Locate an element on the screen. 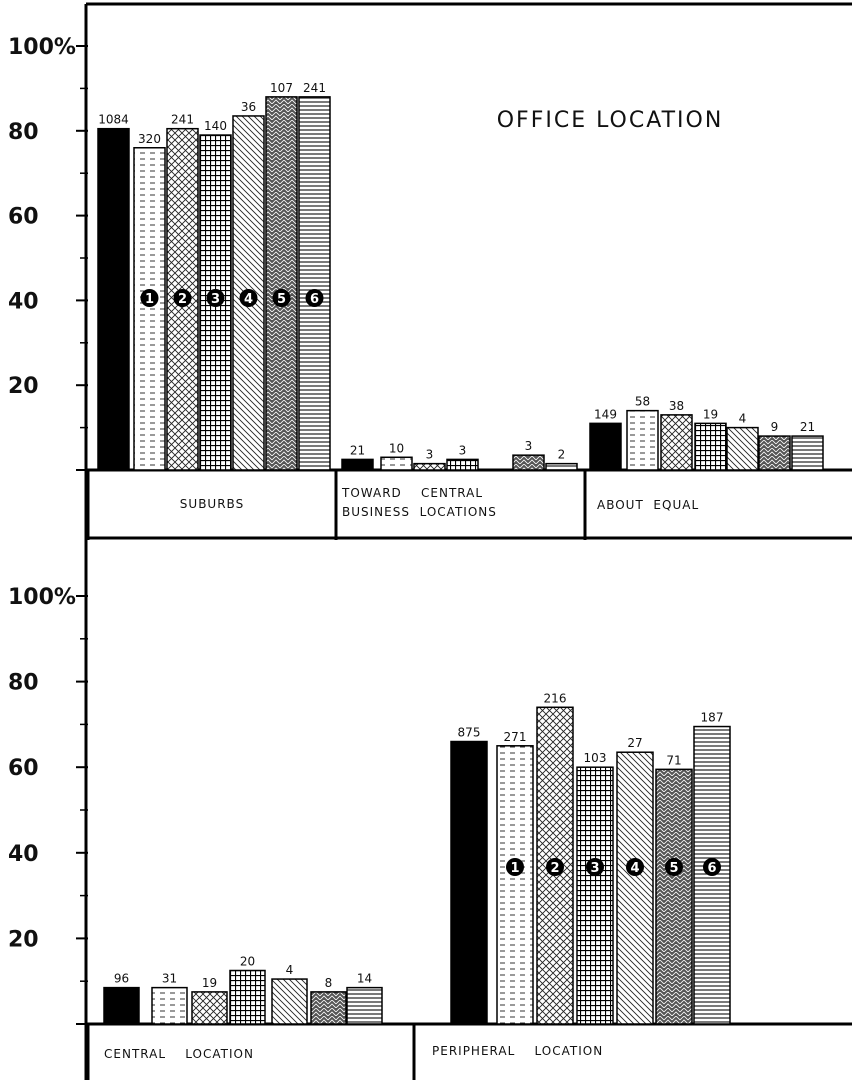  data-label: 27 is located at coordinates (634, 743).